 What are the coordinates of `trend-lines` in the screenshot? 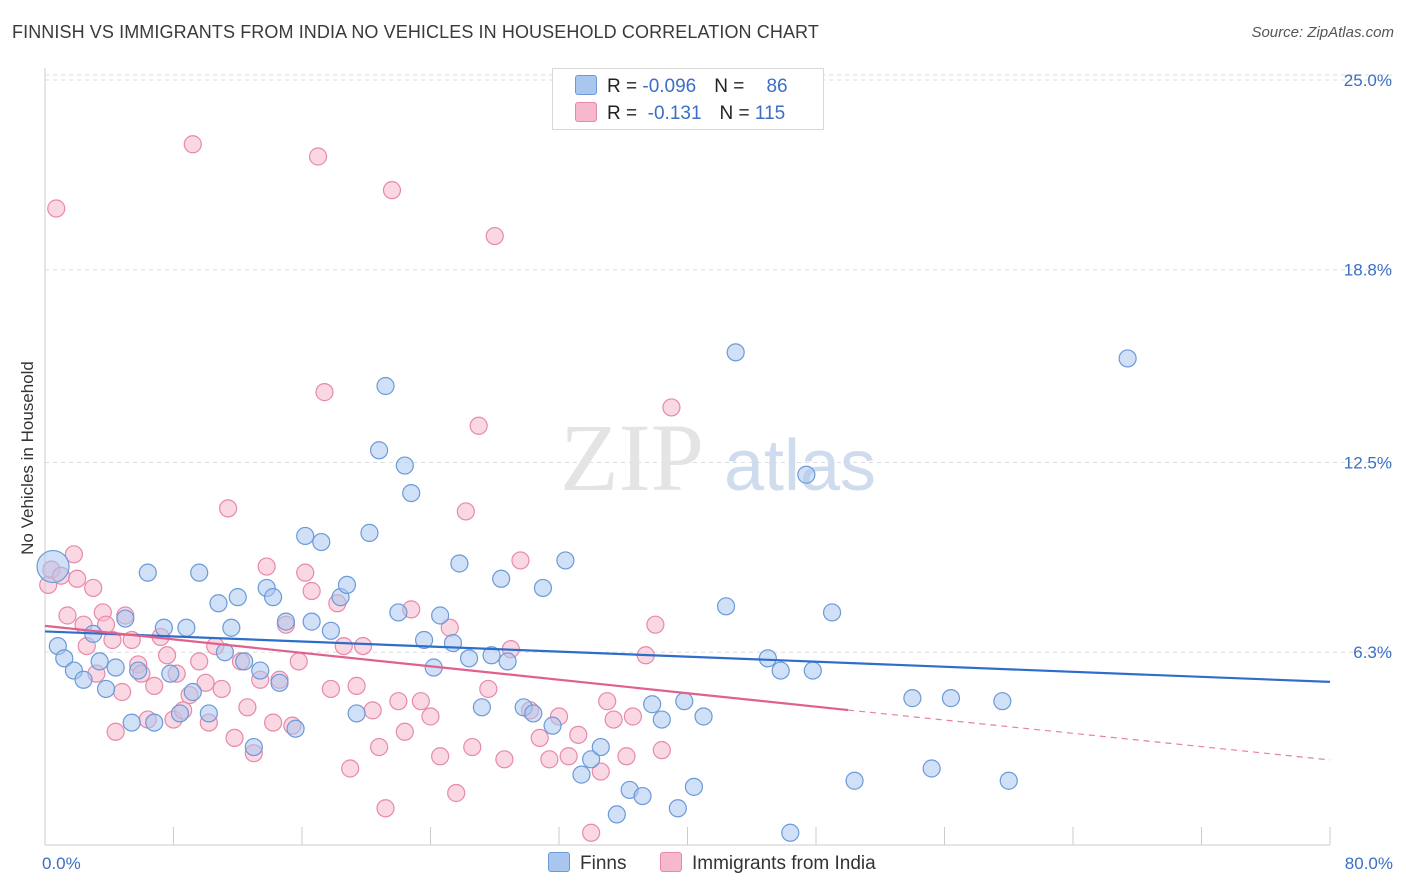 It's located at (687, 692).